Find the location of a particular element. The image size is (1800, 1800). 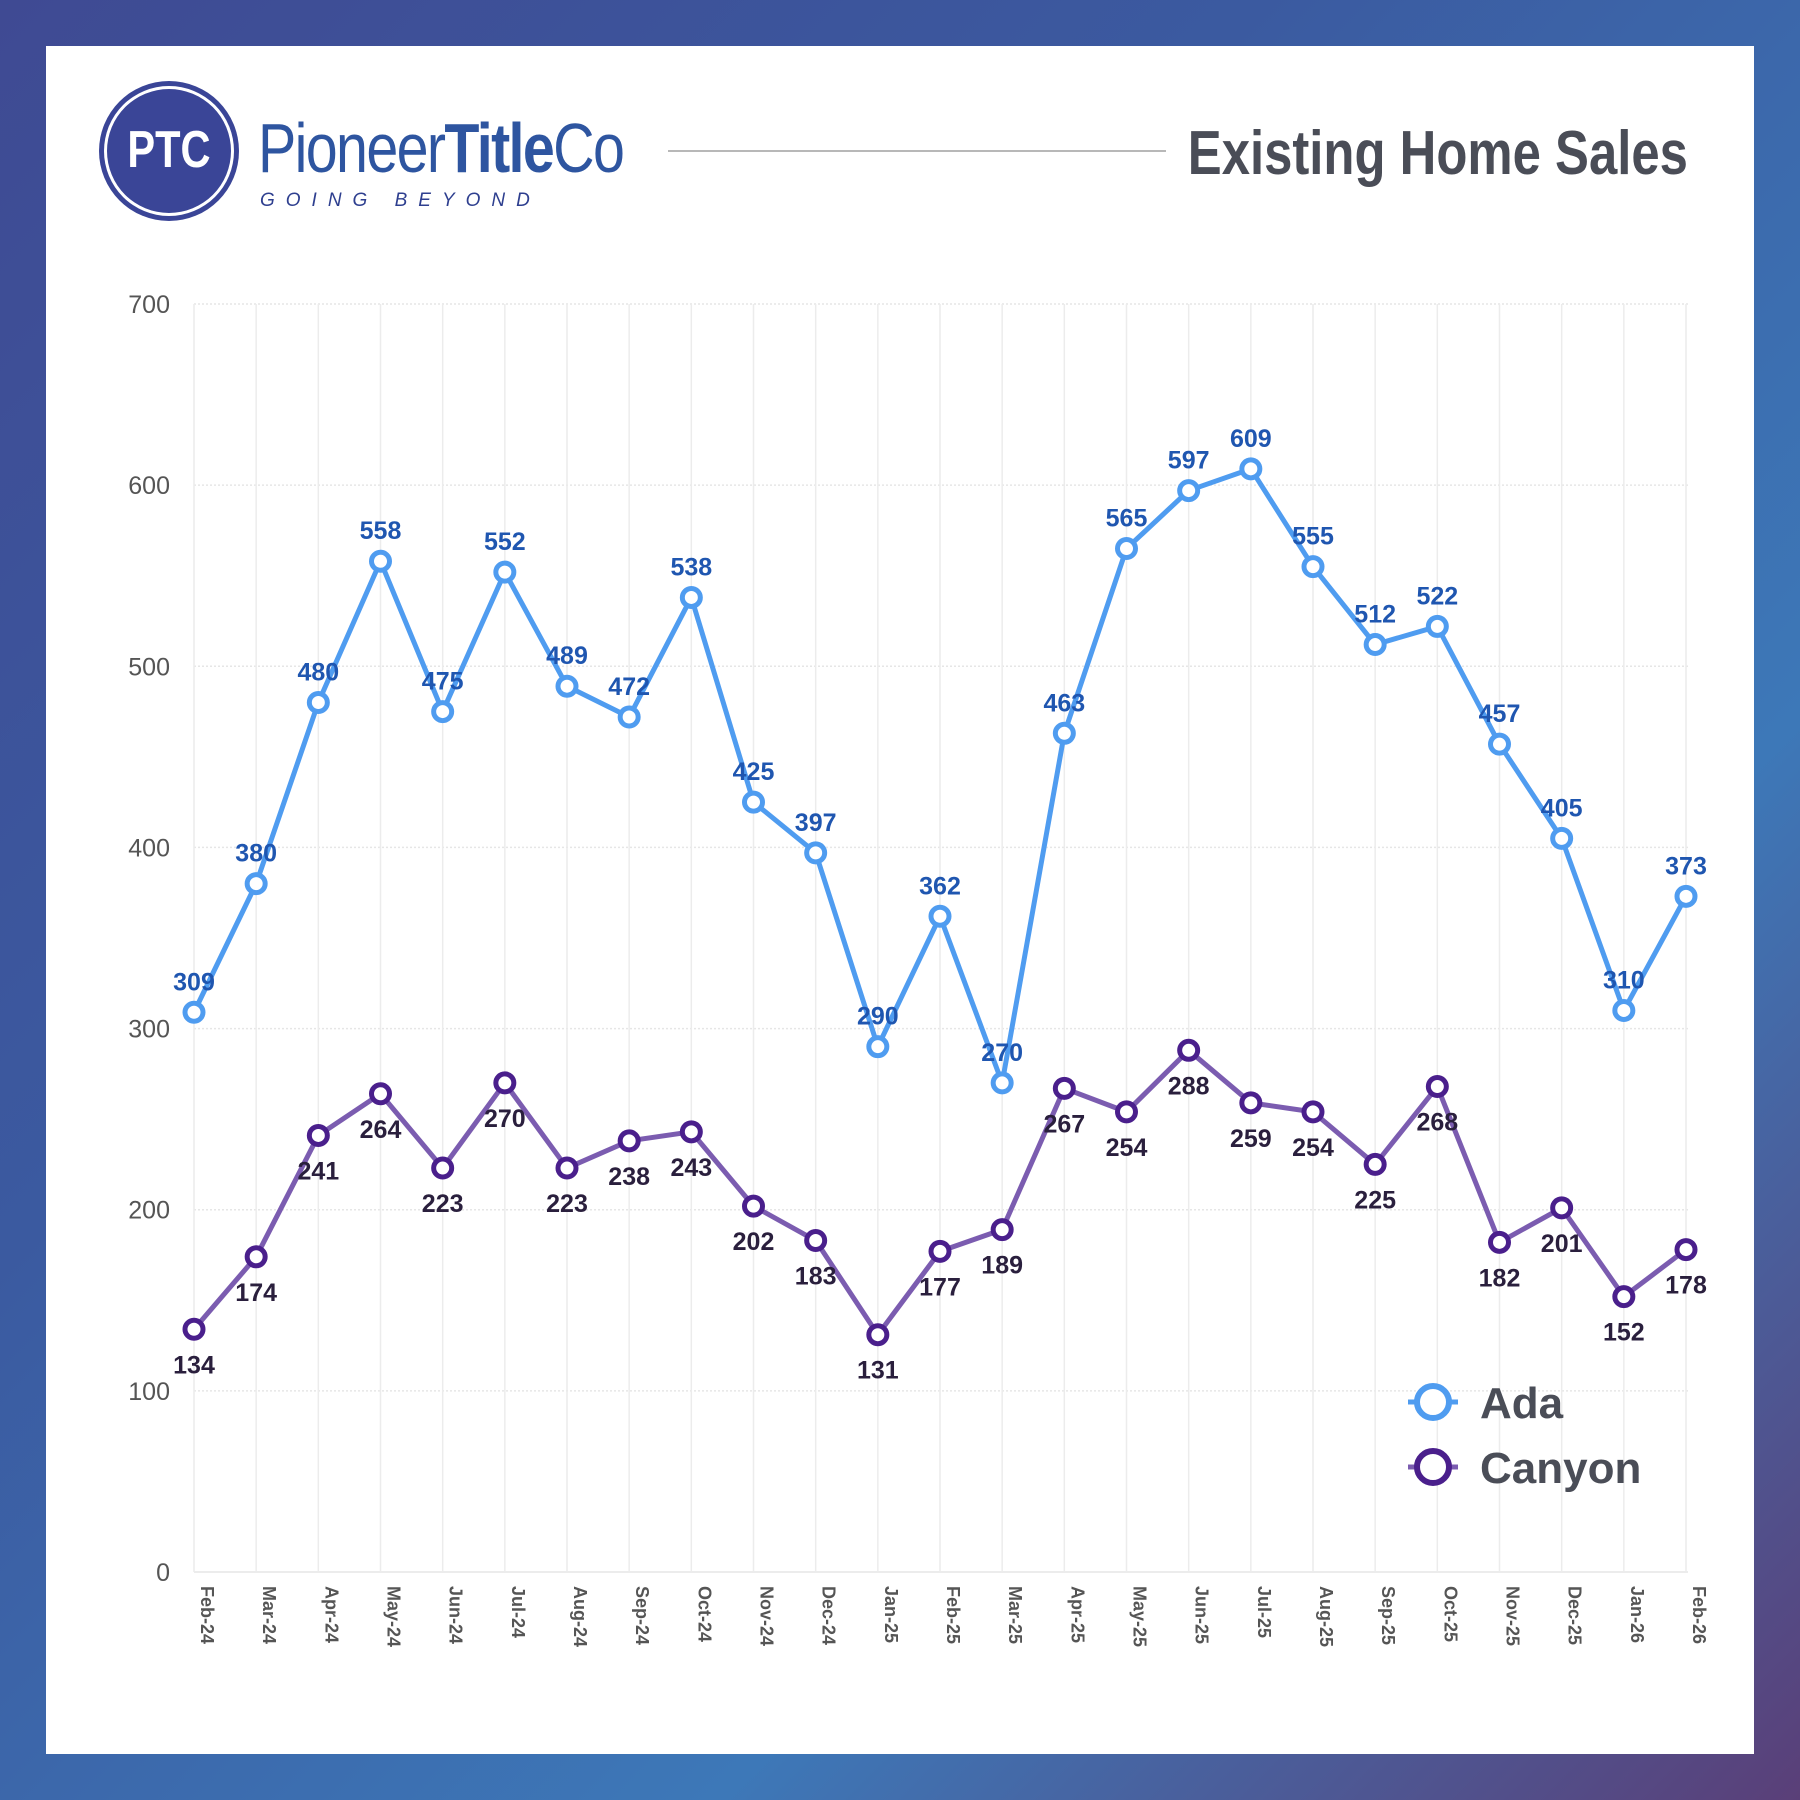

data-label-canyon: 131 is located at coordinates (878, 1371).